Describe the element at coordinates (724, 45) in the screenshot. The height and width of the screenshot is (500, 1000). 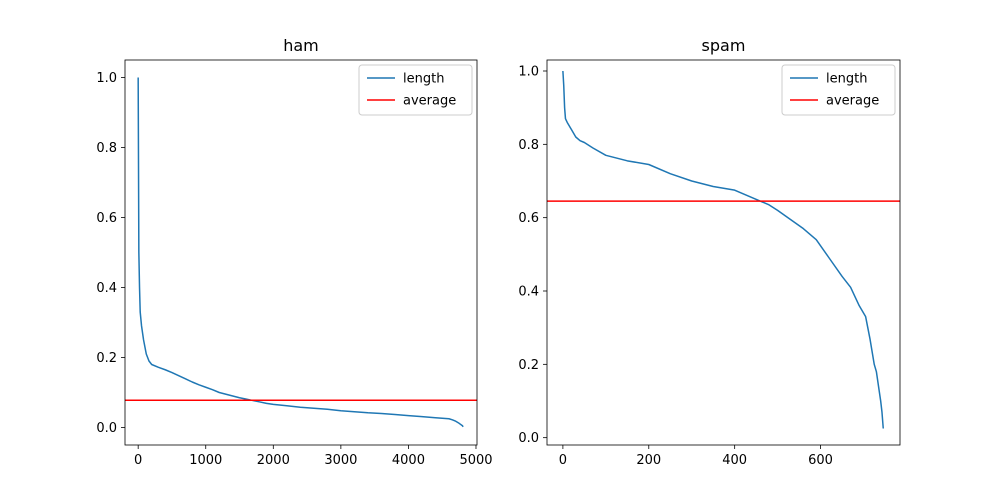
I see `chart-title: spam` at that location.